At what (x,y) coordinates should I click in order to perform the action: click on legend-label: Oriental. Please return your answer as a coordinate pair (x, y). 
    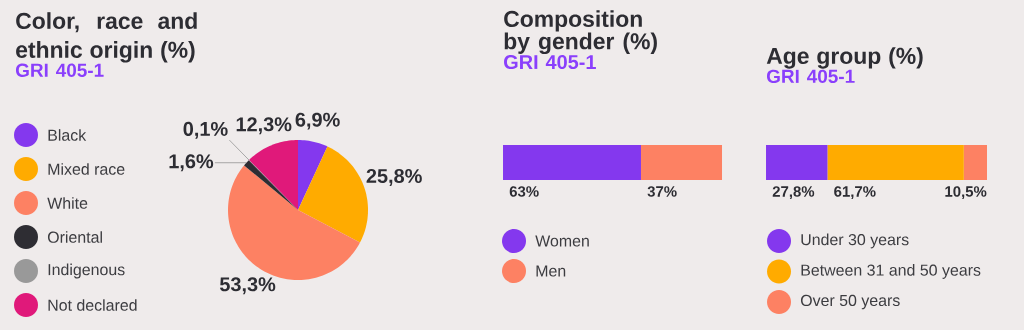
    Looking at the image, I should click on (74, 237).